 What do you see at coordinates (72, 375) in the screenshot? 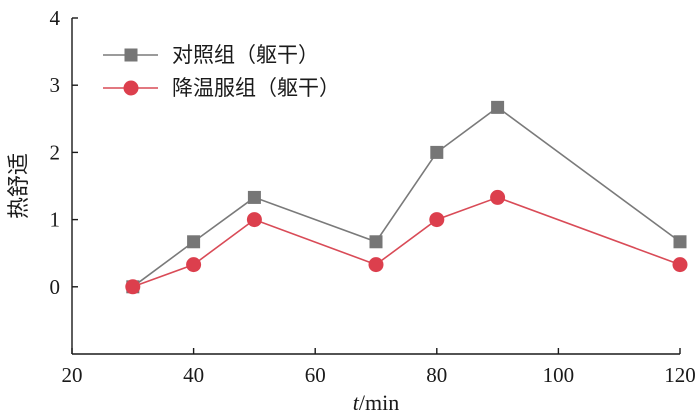
I see `x-tick-label: 20` at bounding box center [72, 375].